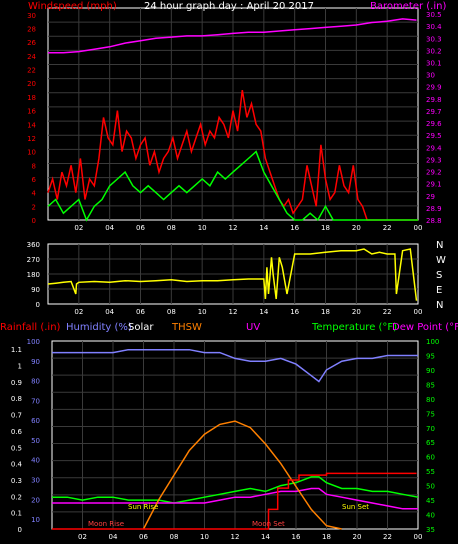  What do you see at coordinates (35, 481) in the screenshot?
I see `panel3-humidity-tick-2: 30` at bounding box center [35, 481].